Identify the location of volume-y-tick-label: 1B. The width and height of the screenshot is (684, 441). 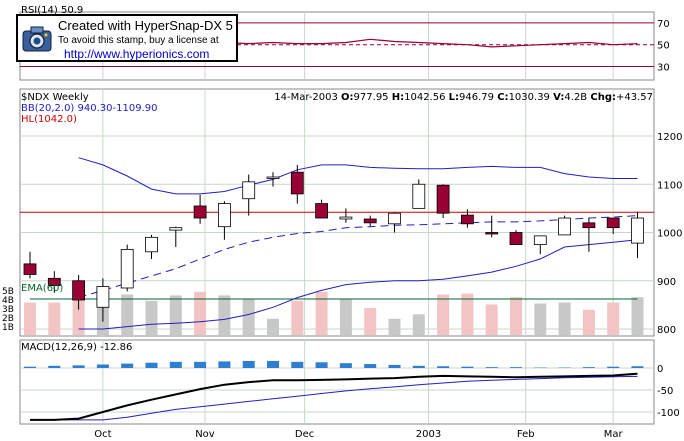
(8, 328).